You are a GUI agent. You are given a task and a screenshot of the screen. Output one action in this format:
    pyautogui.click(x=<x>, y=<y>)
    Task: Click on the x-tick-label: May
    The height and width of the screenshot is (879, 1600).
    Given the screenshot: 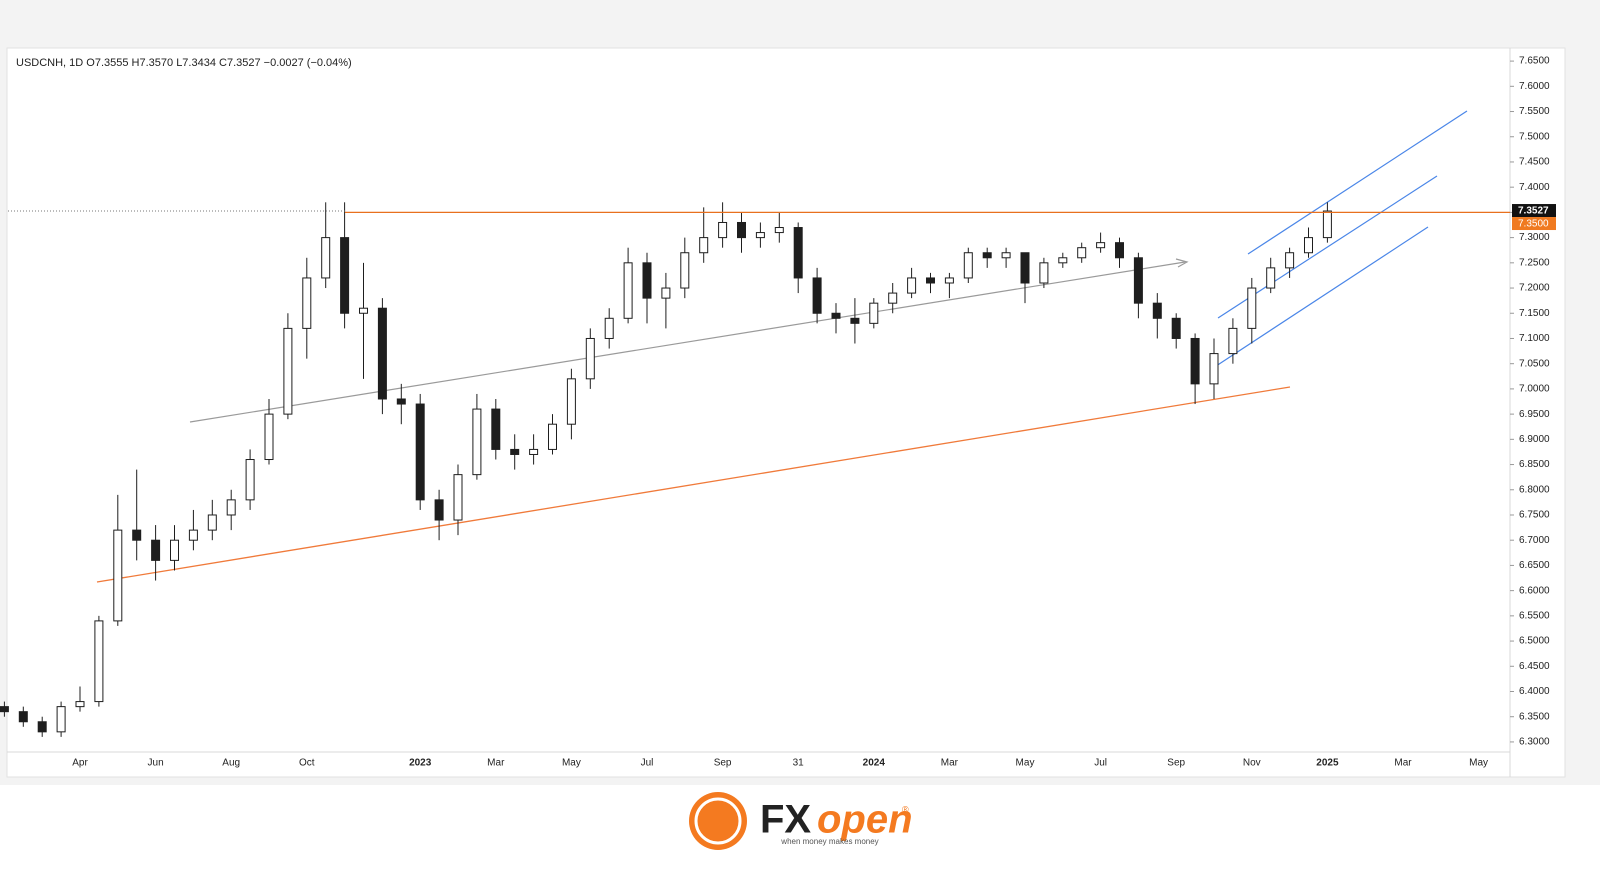 What is the action you would take?
    pyautogui.click(x=1478, y=763)
    